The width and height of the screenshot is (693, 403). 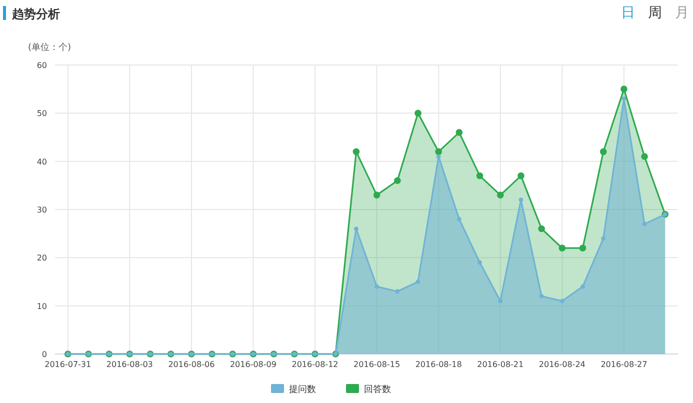 I want to click on y-tick-label: 30, so click(x=41, y=210).